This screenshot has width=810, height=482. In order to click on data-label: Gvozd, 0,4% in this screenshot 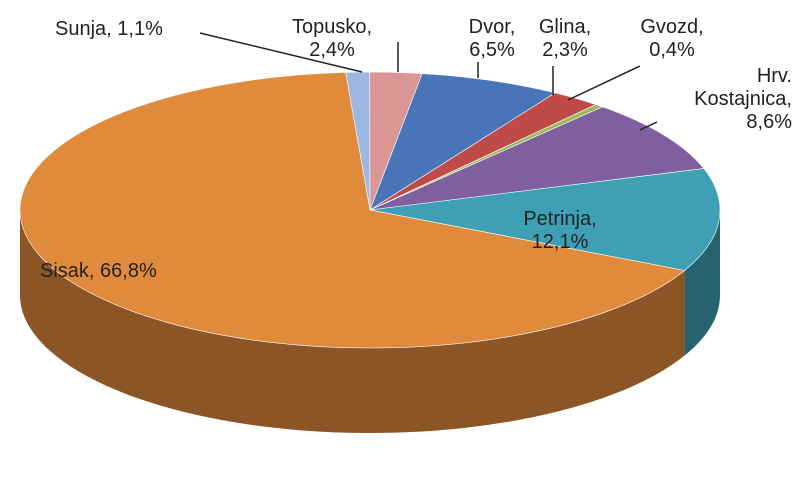, I will do `click(672, 38)`.